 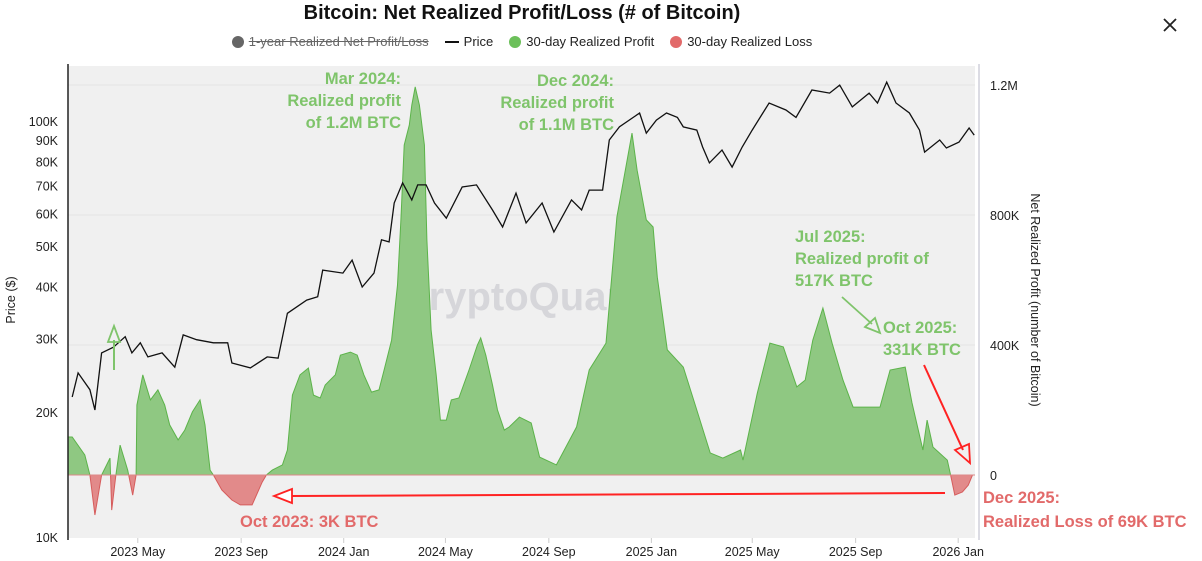 I want to click on annotation-dec-2025: Dec 2025: Realized Loss of 69K BTC, so click(x=1085, y=510).